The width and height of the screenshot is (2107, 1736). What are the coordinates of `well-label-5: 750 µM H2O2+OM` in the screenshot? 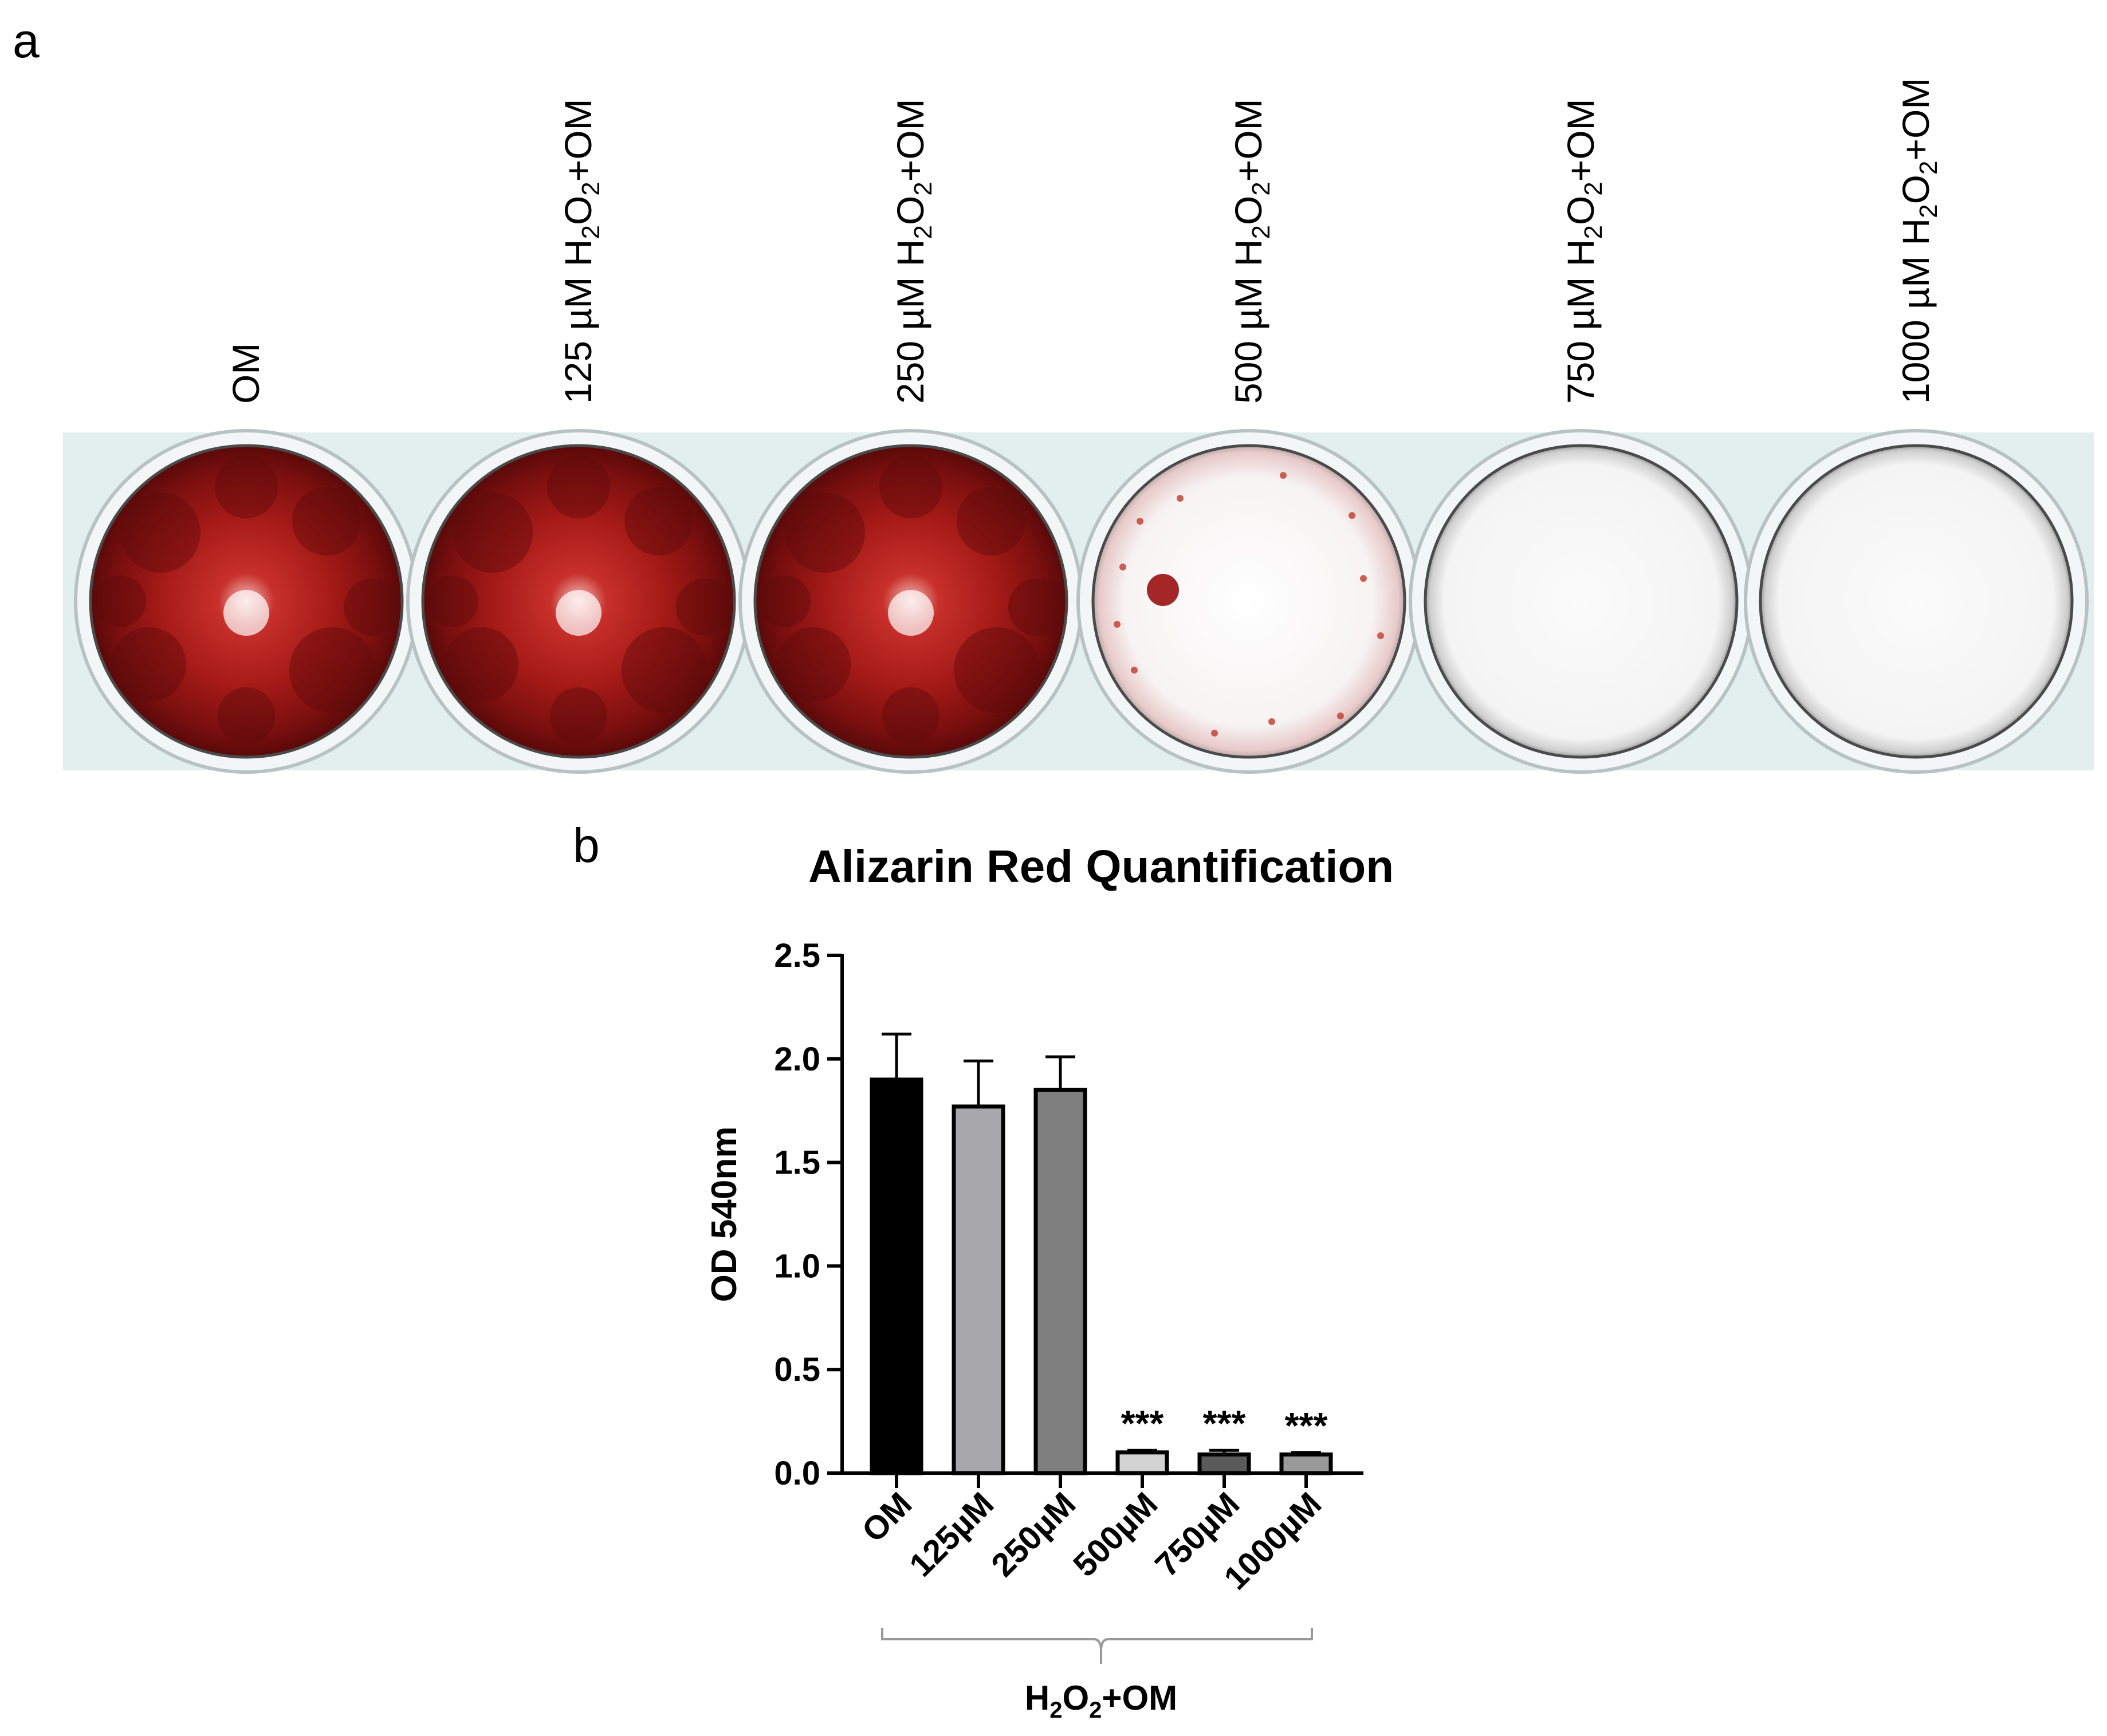 It's located at (1583, 251).